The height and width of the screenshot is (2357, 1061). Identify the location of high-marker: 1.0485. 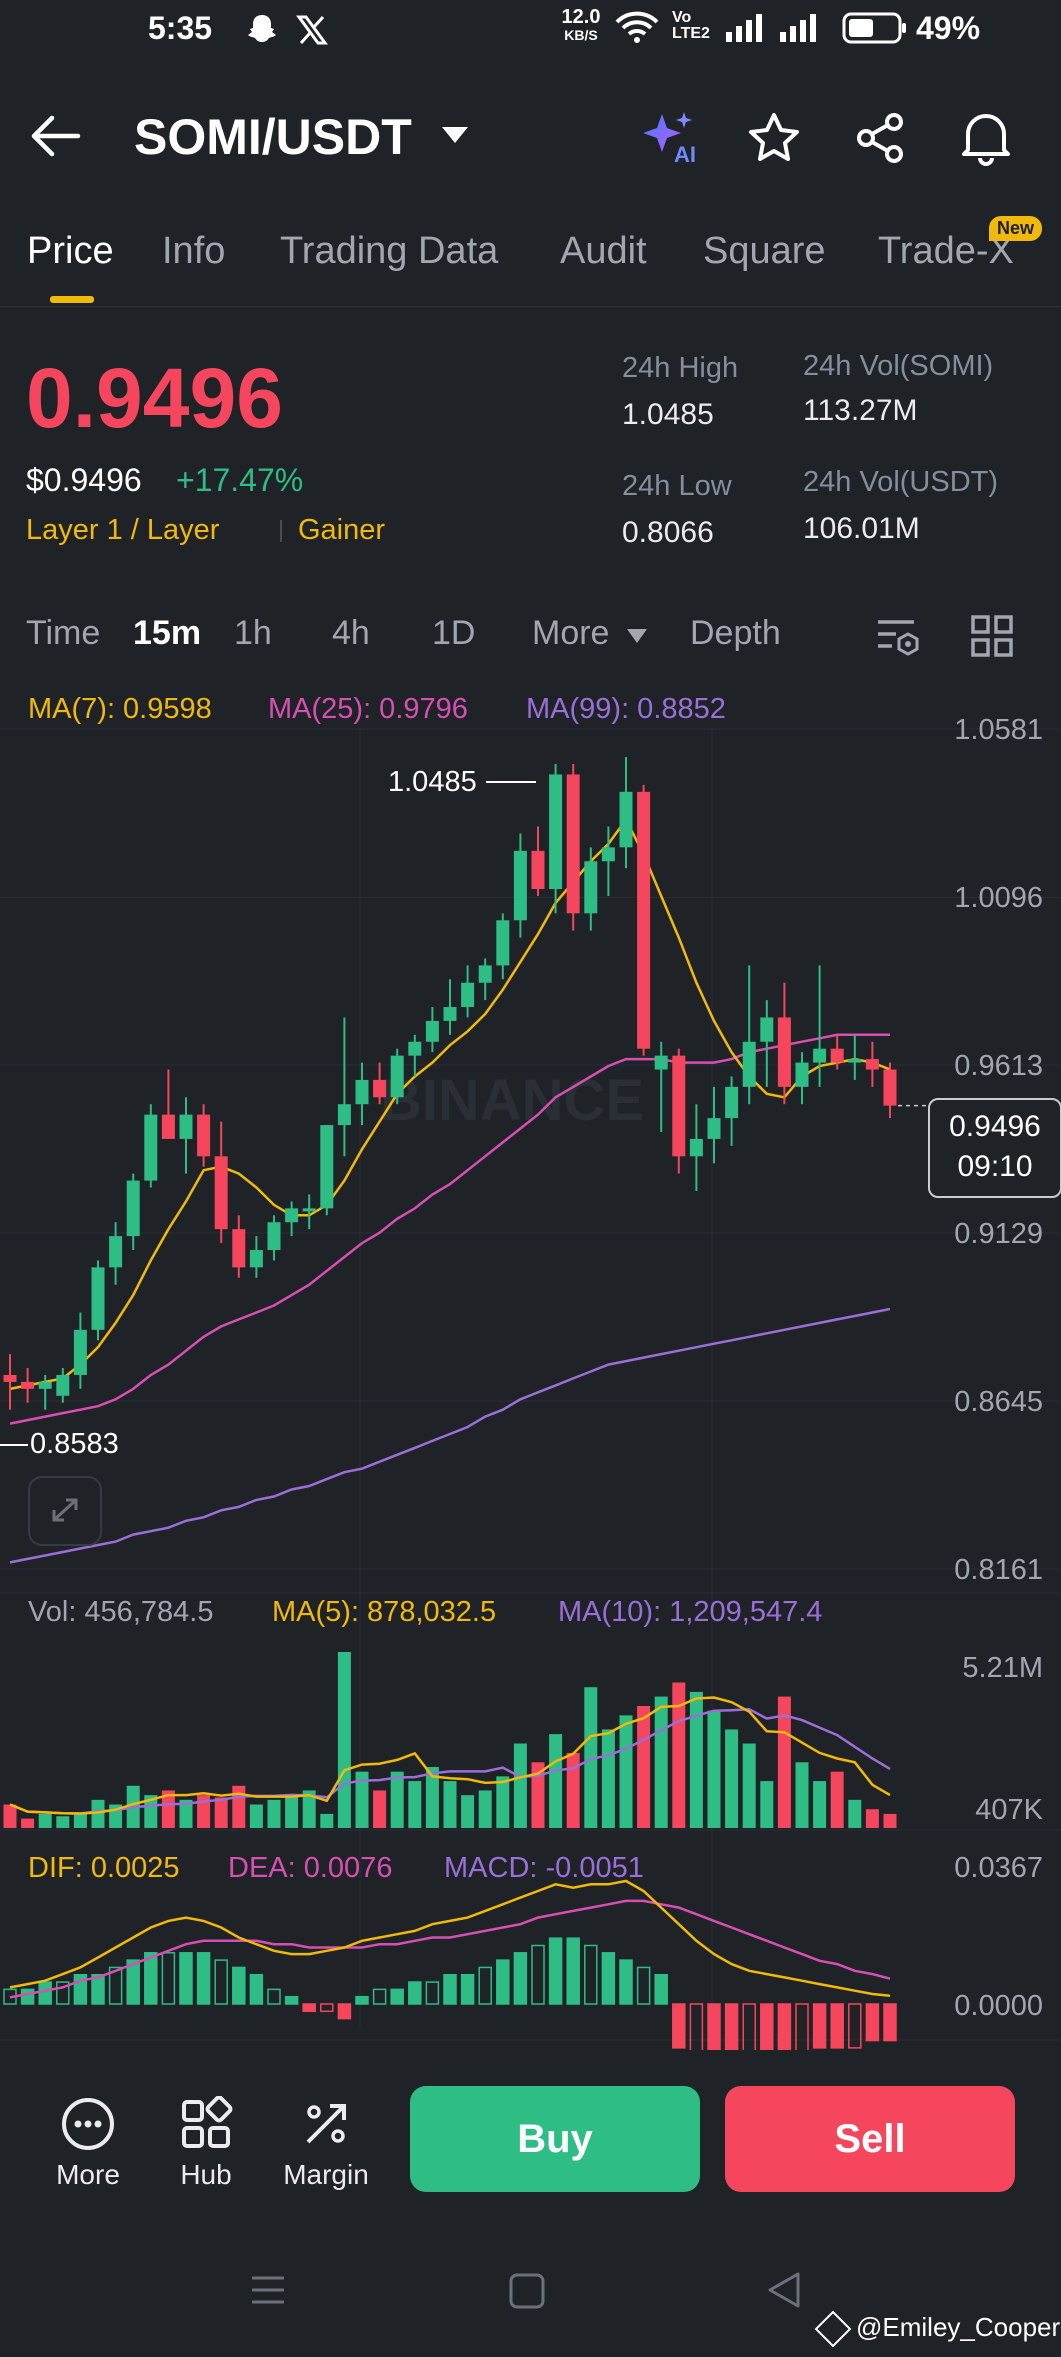
(432, 782).